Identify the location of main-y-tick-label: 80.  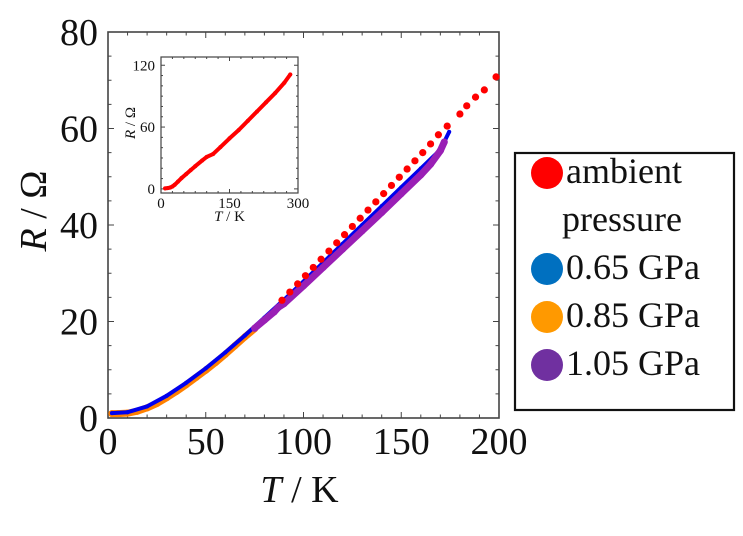
(79, 33).